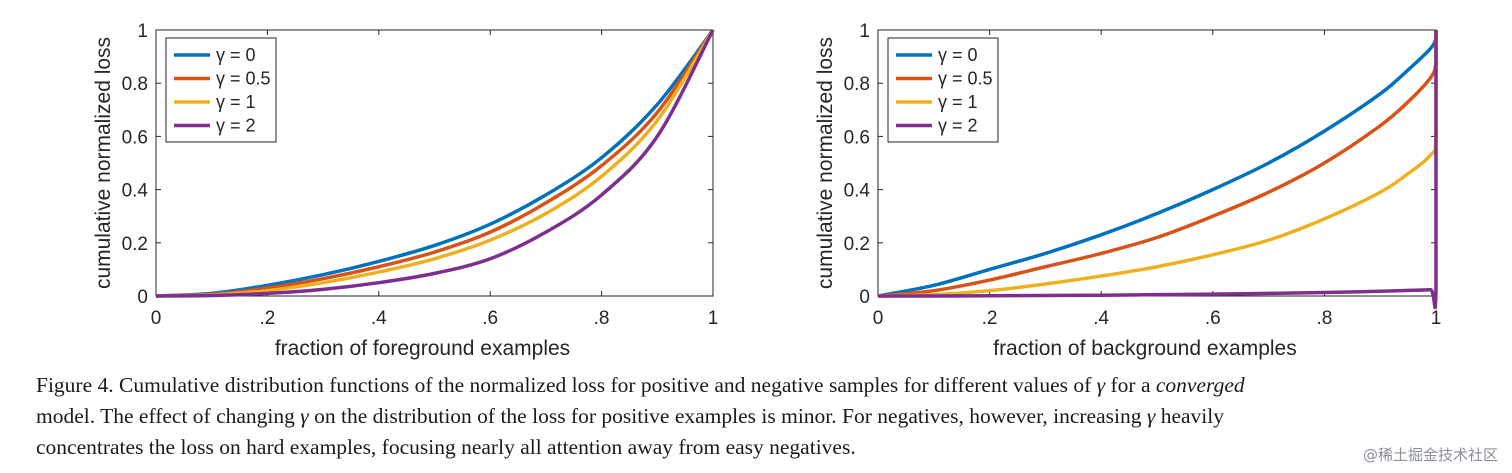  I want to click on watermark: @稀土掘金技术社区, so click(1430, 455).